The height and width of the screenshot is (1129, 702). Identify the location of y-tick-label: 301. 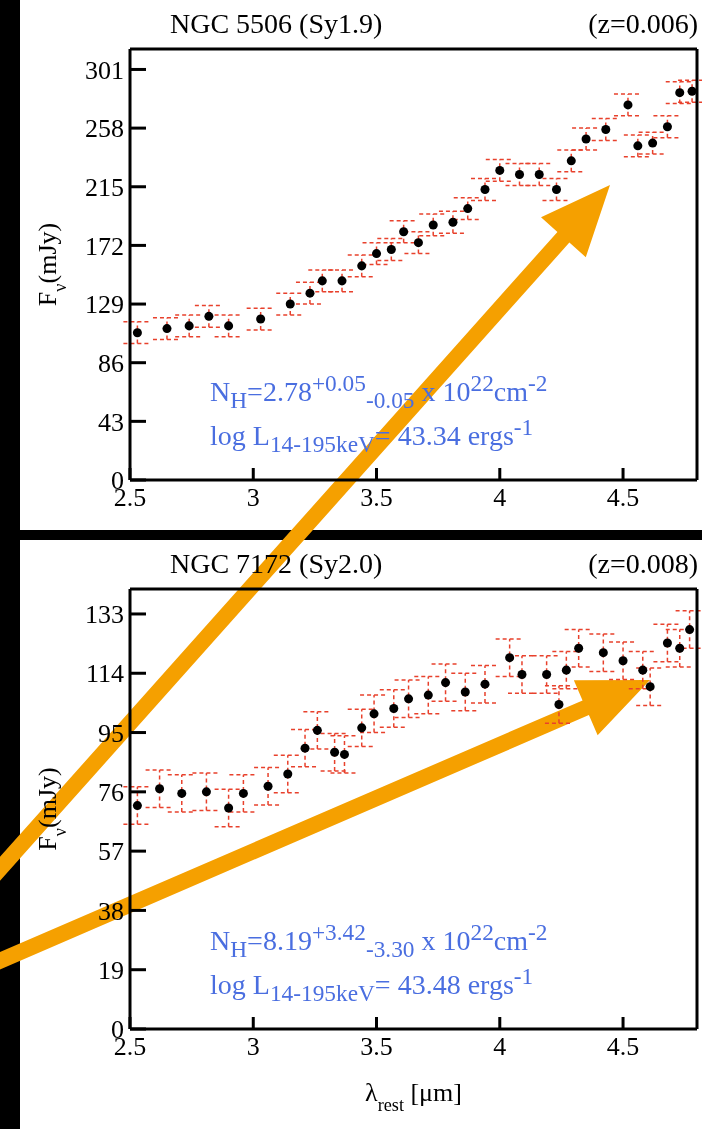
(104, 70).